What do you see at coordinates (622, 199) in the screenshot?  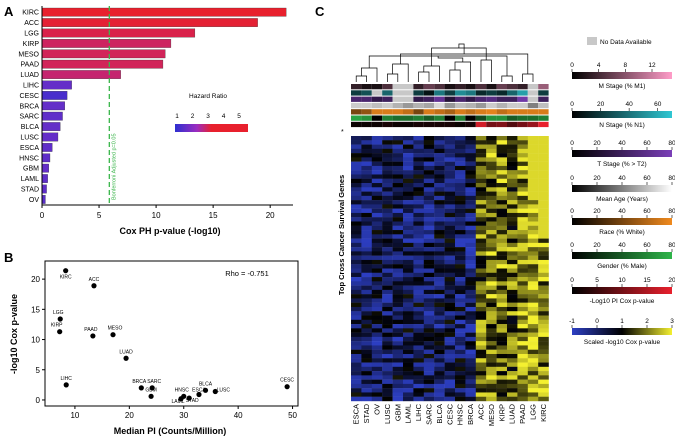 I see `legend-title: Mean Age (Years)` at bounding box center [622, 199].